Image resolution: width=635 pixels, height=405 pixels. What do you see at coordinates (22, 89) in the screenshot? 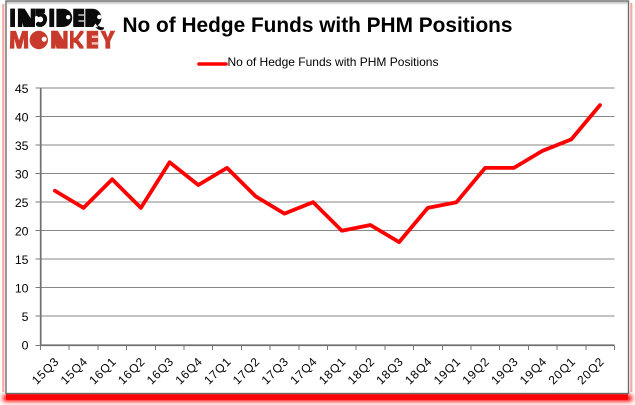
I see `svg-text: 45` at bounding box center [22, 89].